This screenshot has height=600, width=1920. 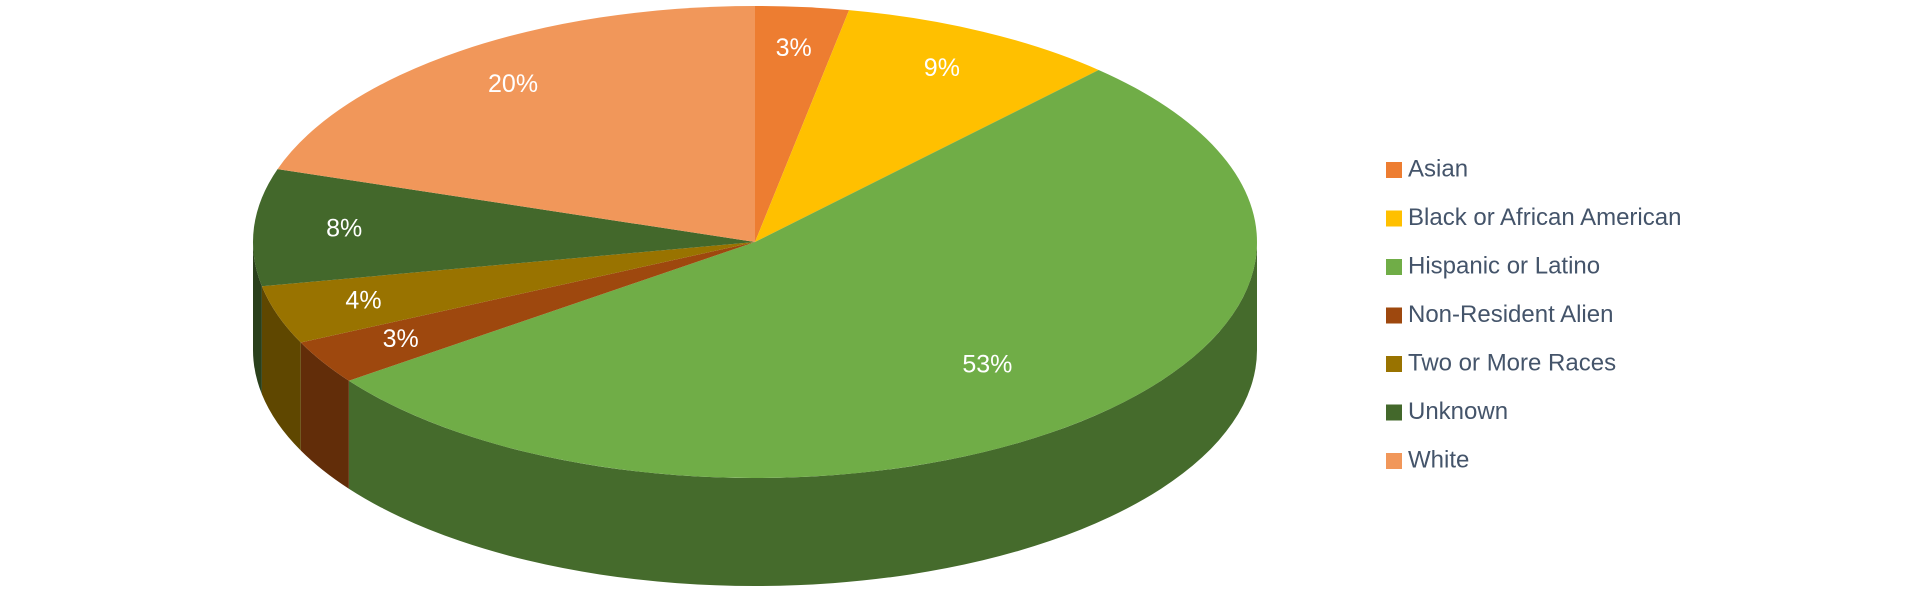 I want to click on data-label: 20%, so click(x=513, y=84).